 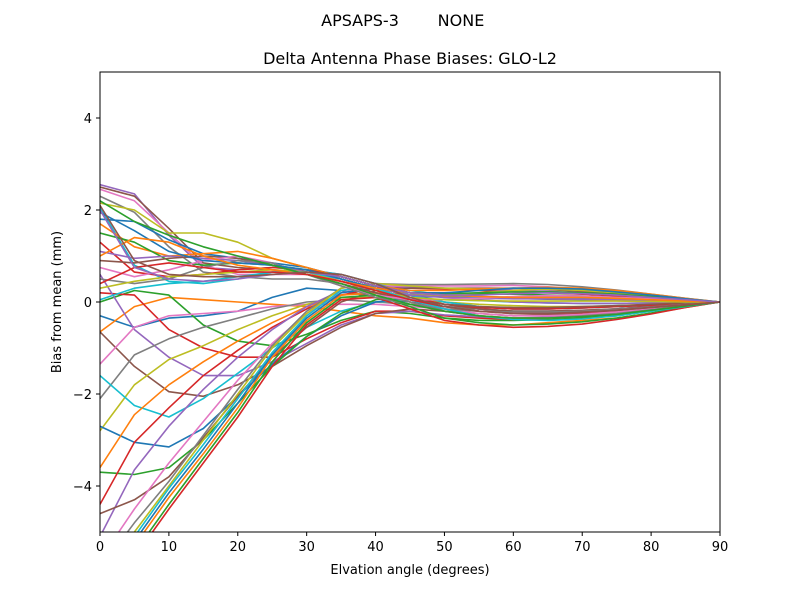 What do you see at coordinates (375, 547) in the screenshot?
I see `x-tick-label: 40` at bounding box center [375, 547].